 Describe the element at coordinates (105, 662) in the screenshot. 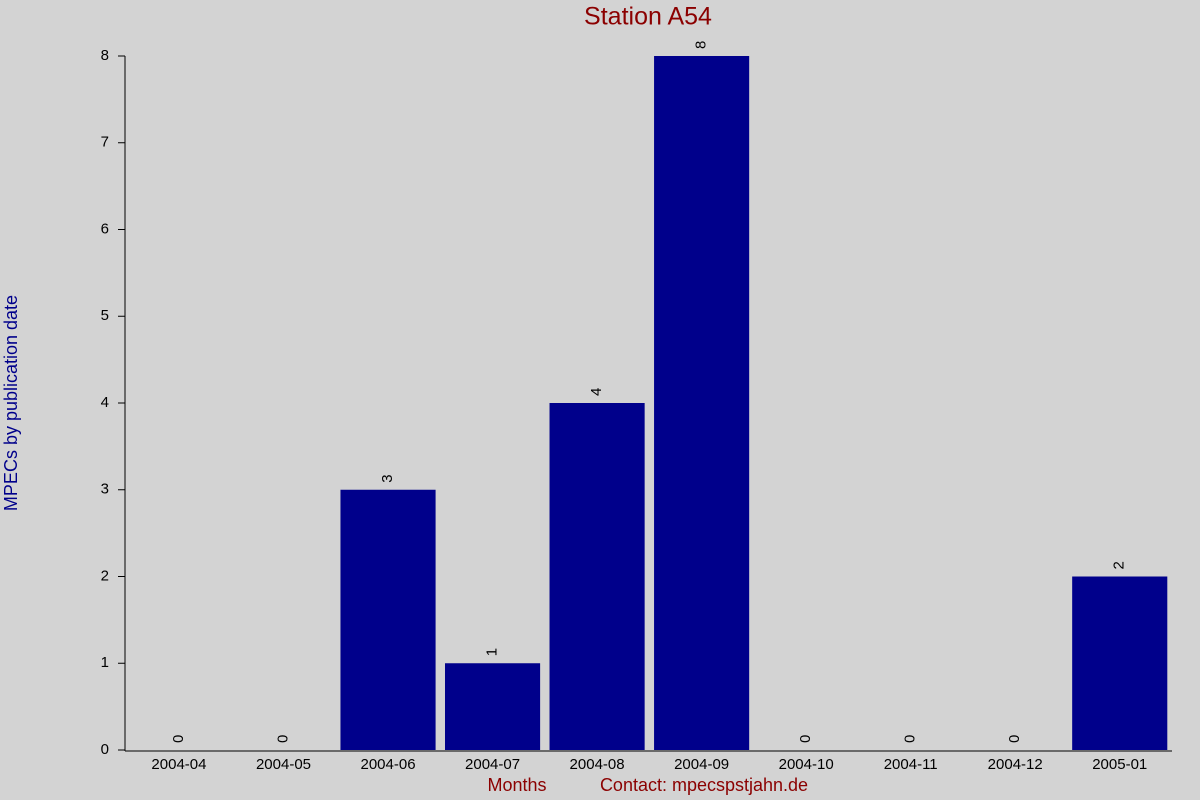

I see `y-tick-label: 1` at that location.